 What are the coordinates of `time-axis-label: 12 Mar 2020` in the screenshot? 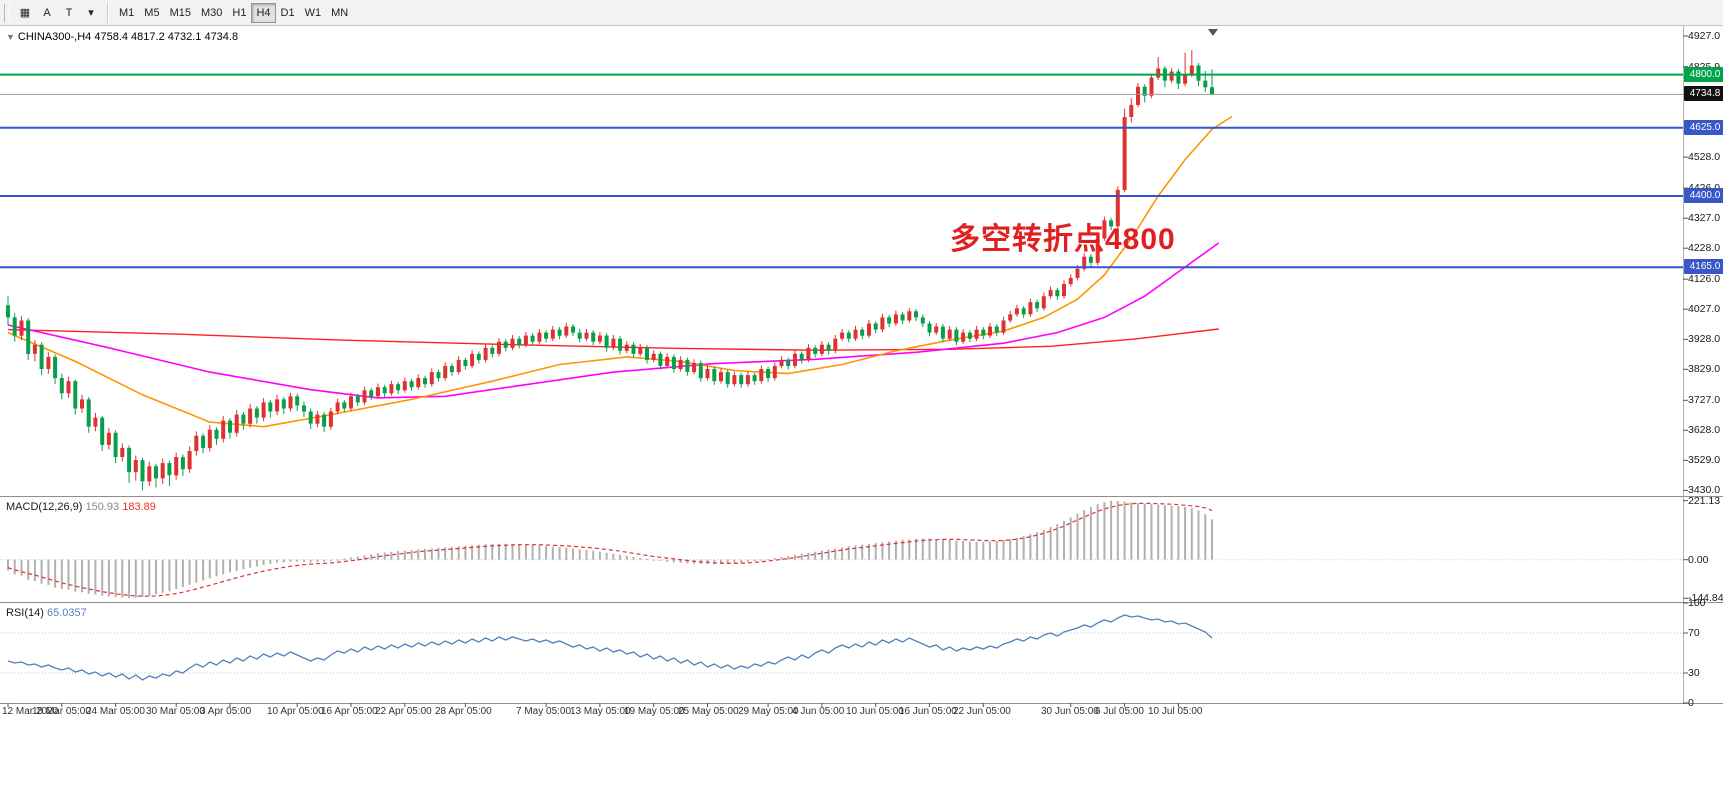 It's located at (30, 711).